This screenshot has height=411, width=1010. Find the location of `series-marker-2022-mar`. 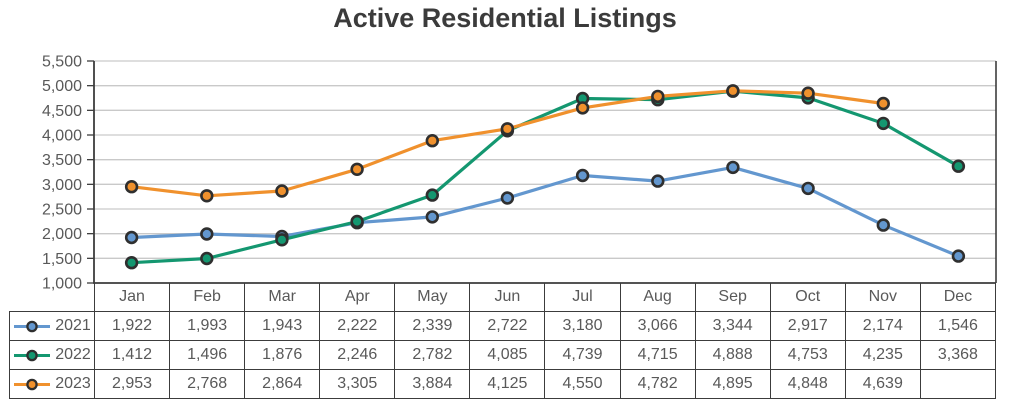

series-marker-2022-mar is located at coordinates (282, 240).